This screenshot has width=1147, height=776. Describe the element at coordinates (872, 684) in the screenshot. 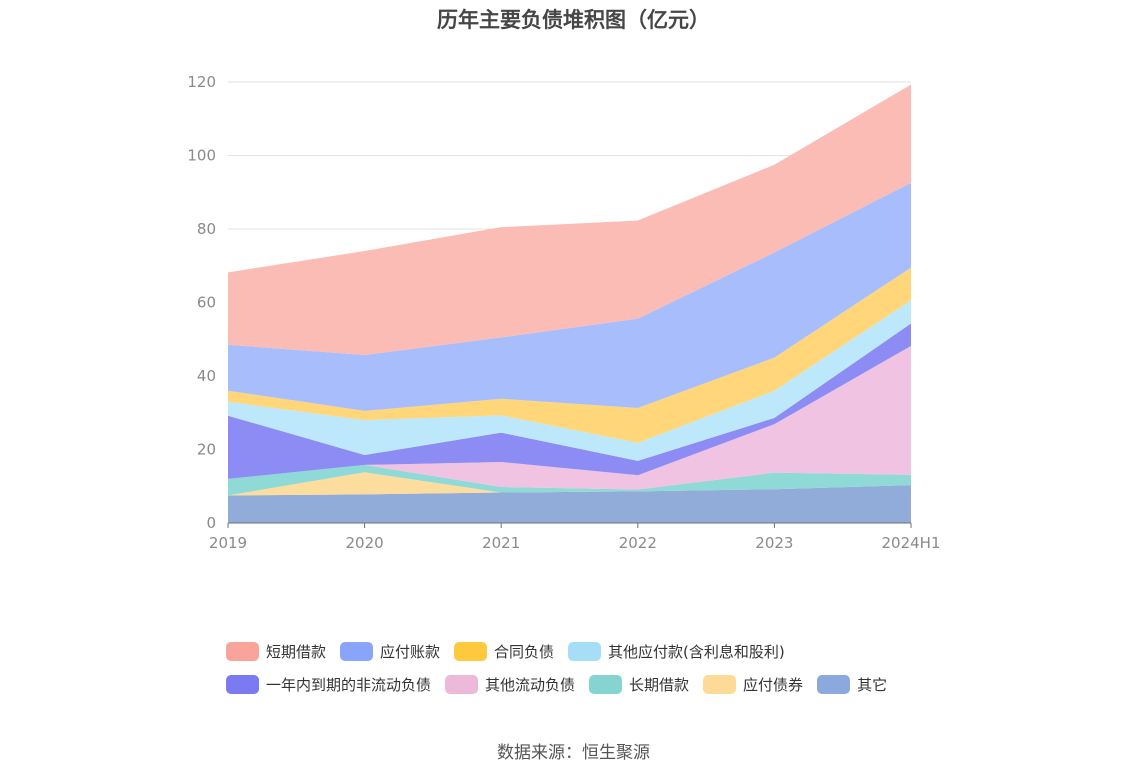

I see `legend-label: 其它` at that location.